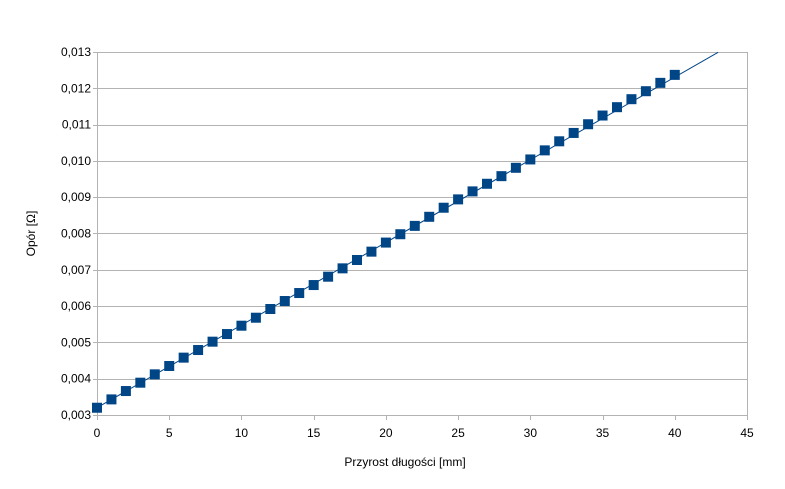  I want to click on y-axis-title: Opór [Ω], so click(31, 234).